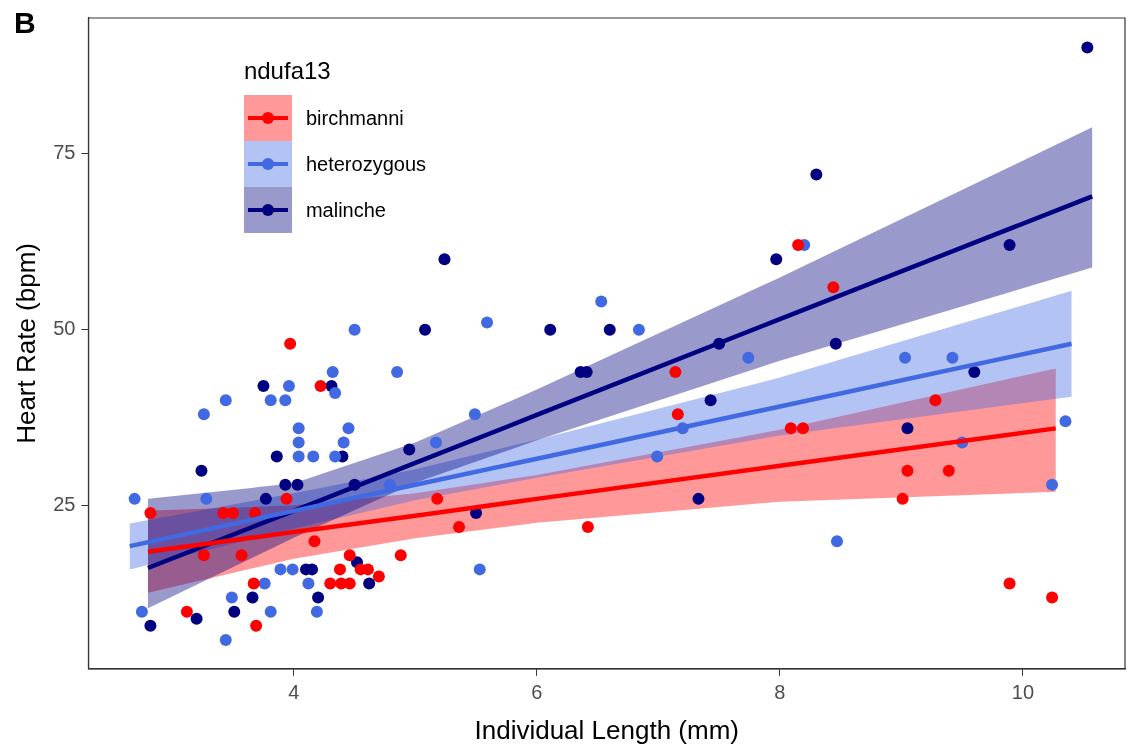 This screenshot has height=753, width=1131. I want to click on x-tick-label: 8, so click(780, 692).